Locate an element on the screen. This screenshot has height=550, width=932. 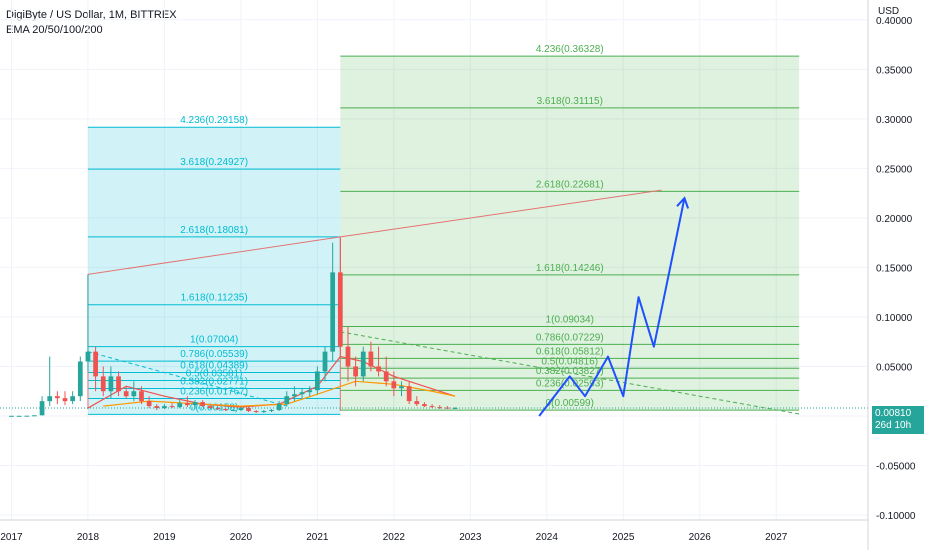
fib-extension-2-label: 0.5(0.04816) is located at coordinates (569, 361).